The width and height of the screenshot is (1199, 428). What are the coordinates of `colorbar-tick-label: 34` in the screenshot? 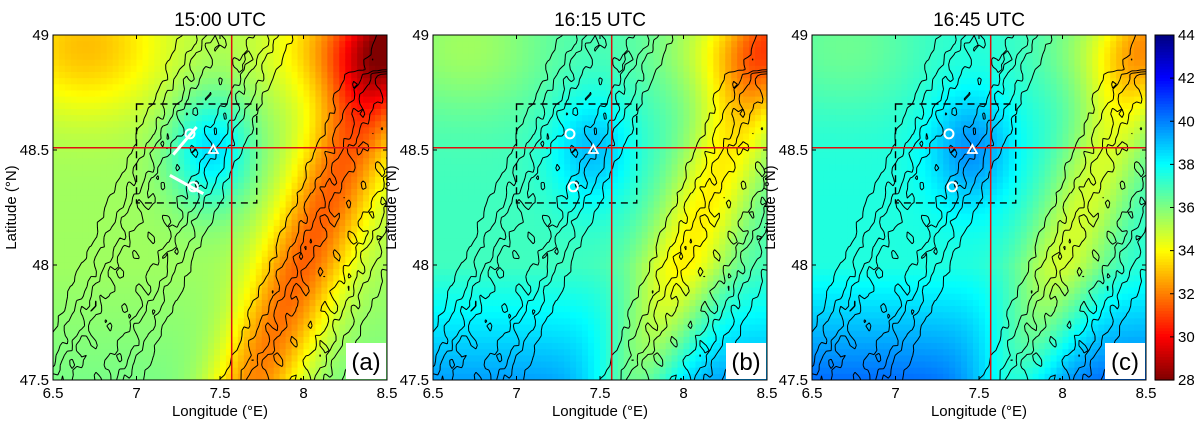 It's located at (1186, 251).